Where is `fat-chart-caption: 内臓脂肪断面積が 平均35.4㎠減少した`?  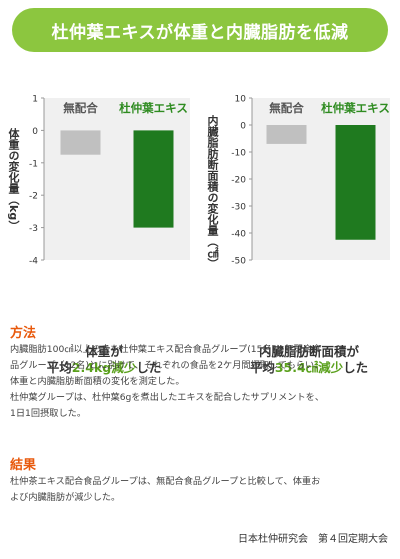
fat-chart-caption: 内臓脂肪断面積が 平均35.4㎠減少した is located at coordinates (304, 364).